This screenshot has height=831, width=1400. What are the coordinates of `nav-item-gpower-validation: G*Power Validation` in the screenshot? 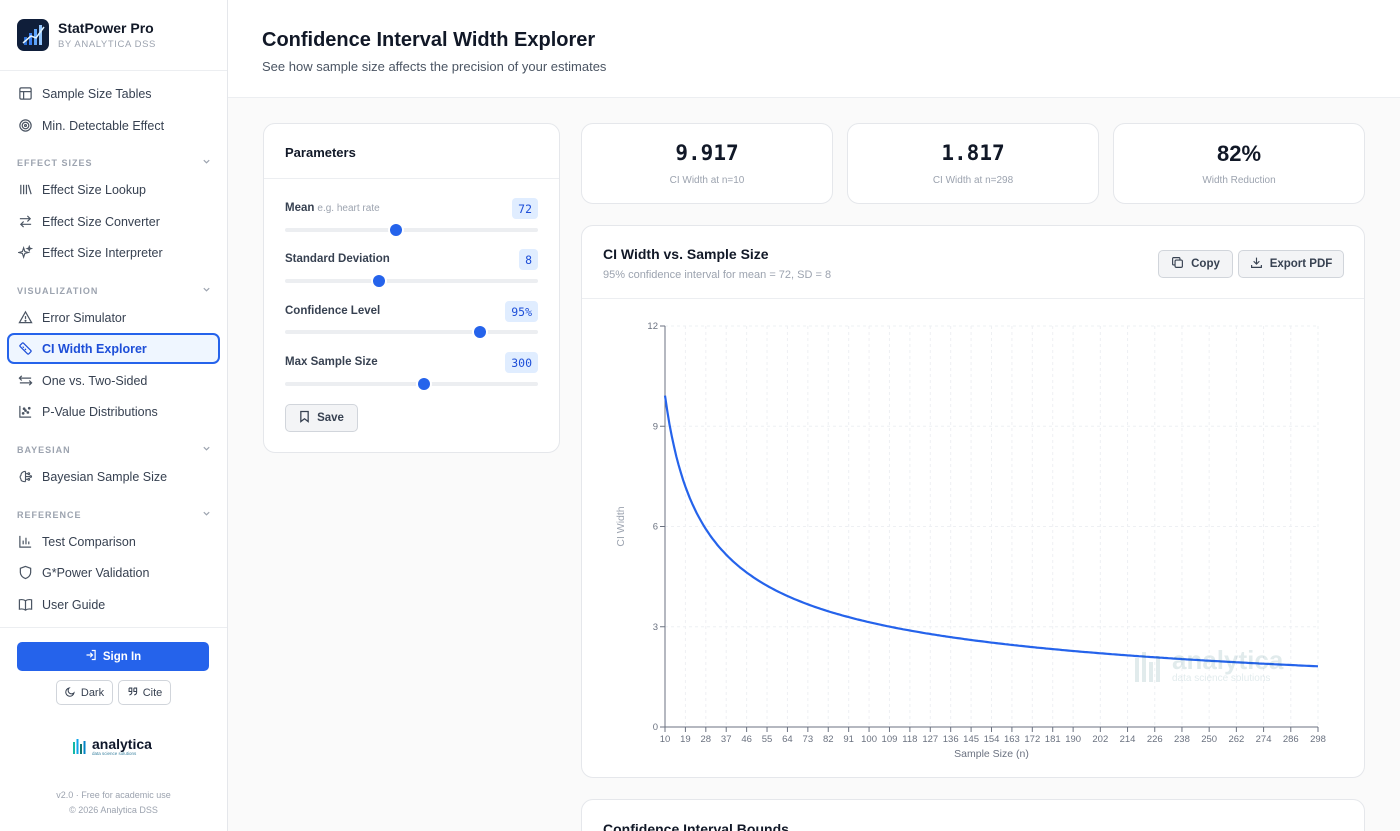 It's located at (113, 572).